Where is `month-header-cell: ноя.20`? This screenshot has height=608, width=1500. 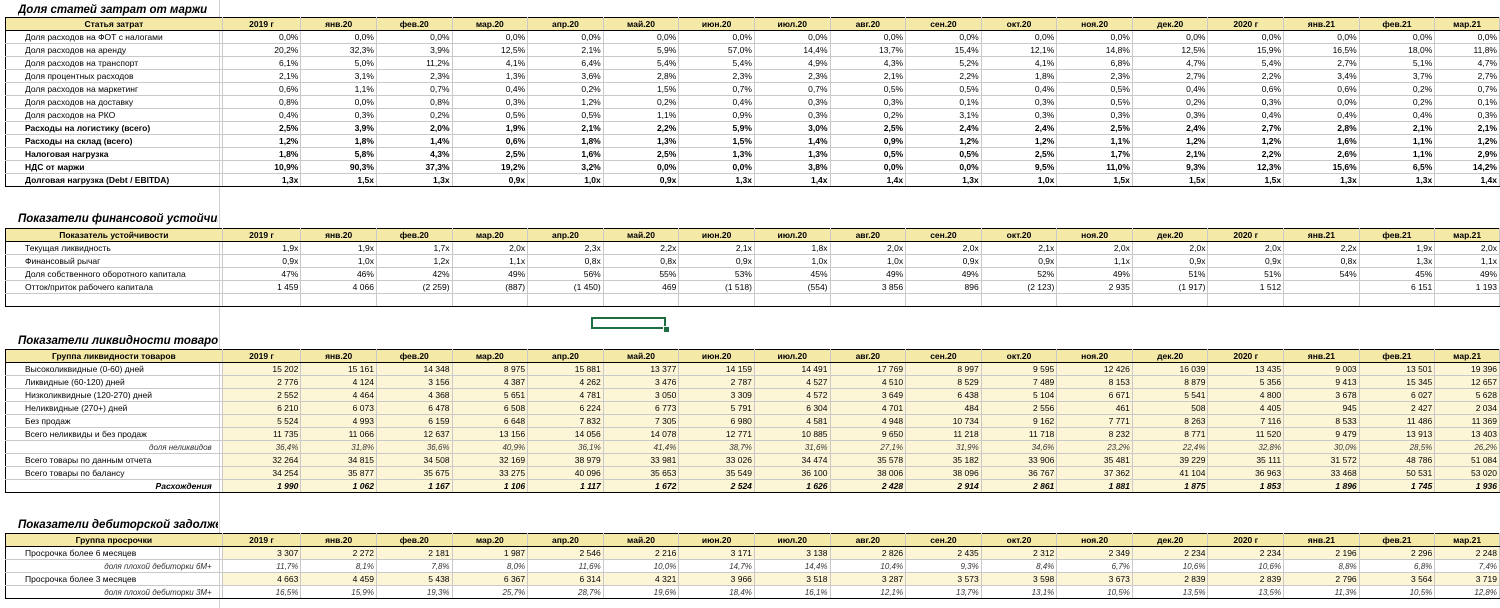 month-header-cell: ноя.20 is located at coordinates (1094, 540).